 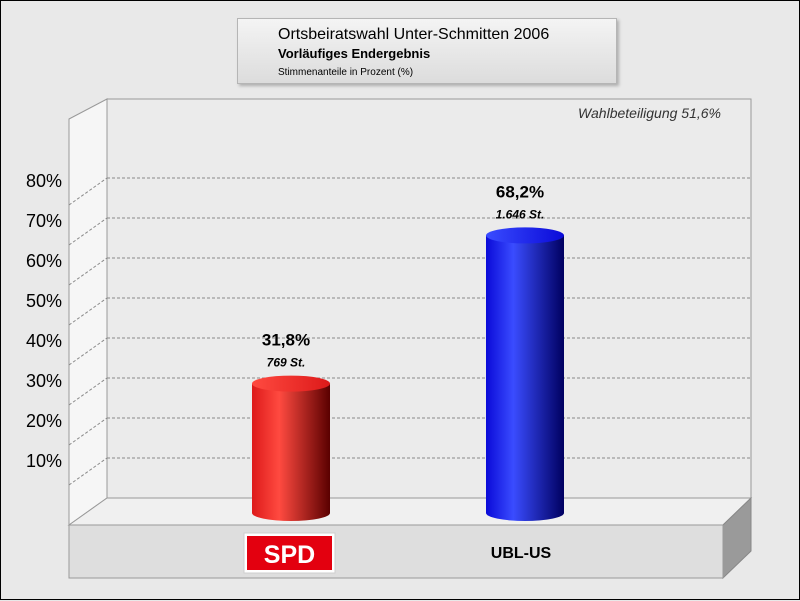 What do you see at coordinates (44, 301) in the screenshot?
I see `y-tick-label: 50%` at bounding box center [44, 301].